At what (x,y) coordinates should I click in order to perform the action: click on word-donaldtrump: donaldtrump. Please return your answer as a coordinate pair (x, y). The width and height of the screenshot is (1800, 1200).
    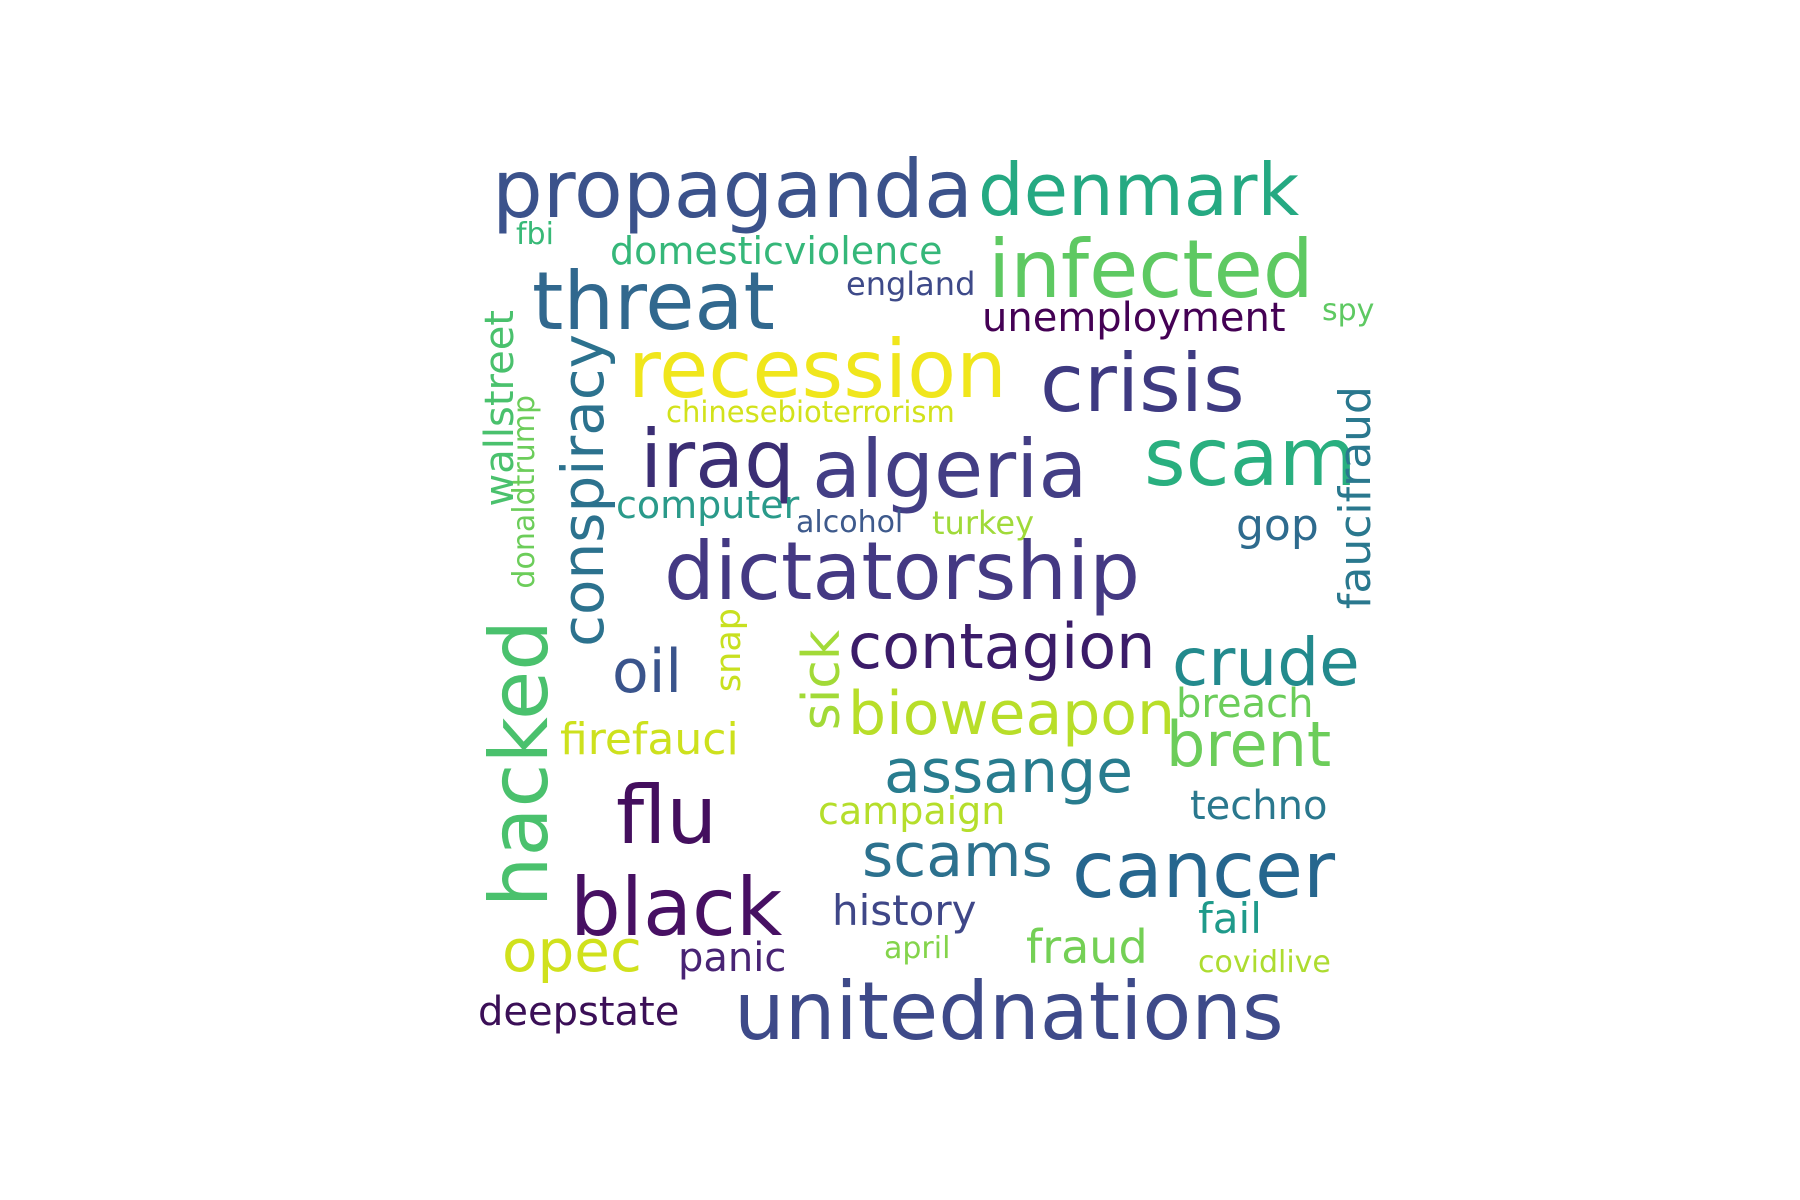
    Looking at the image, I should click on (524, 492).